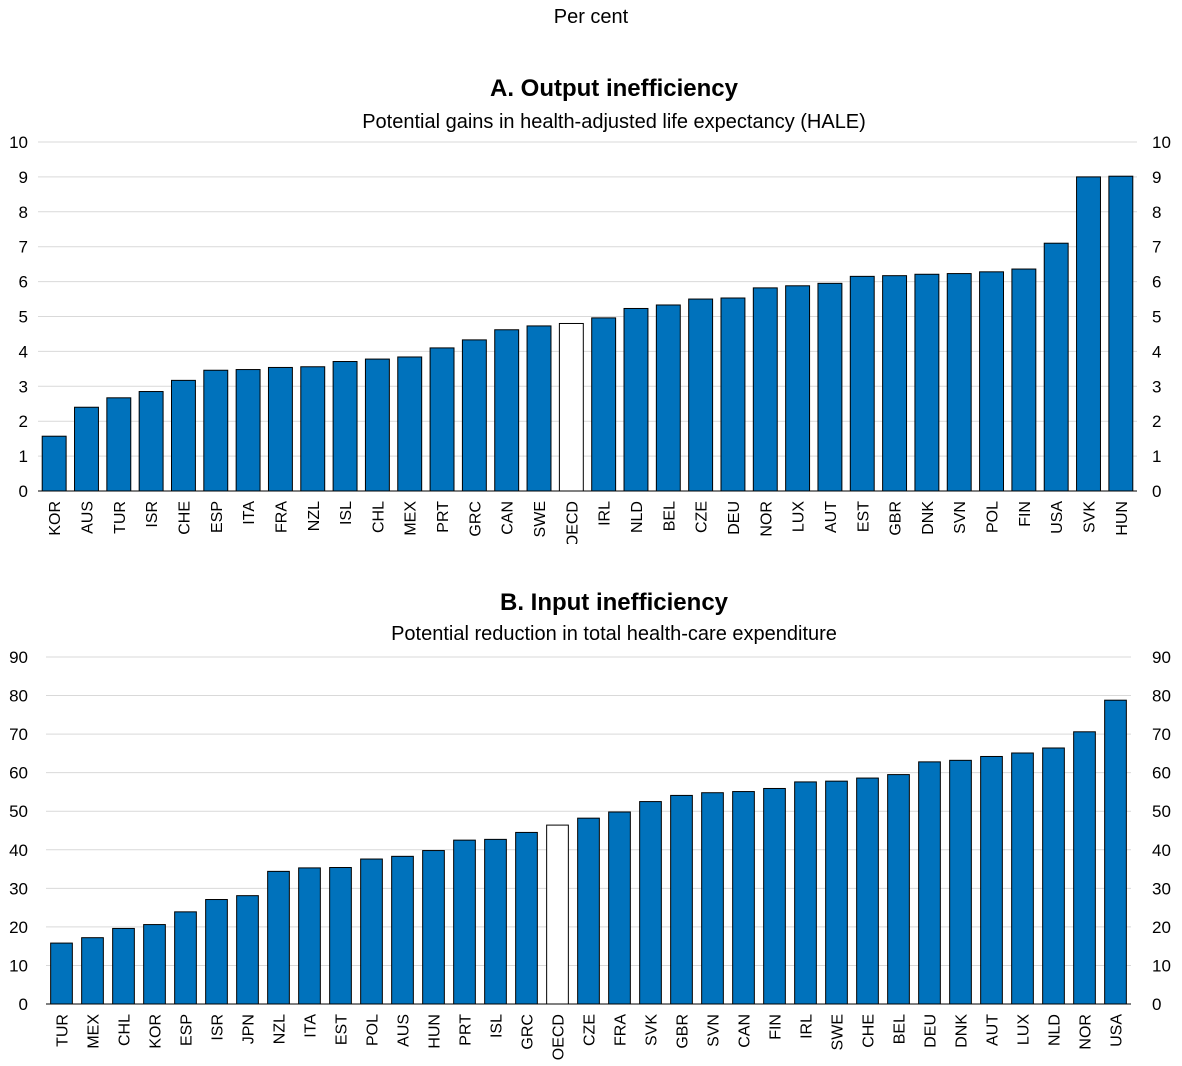  What do you see at coordinates (18, 317) in the screenshot?
I see `panel-a-left-axis: 0 1 2 3 4 5 6 7 8 9 10` at bounding box center [18, 317].